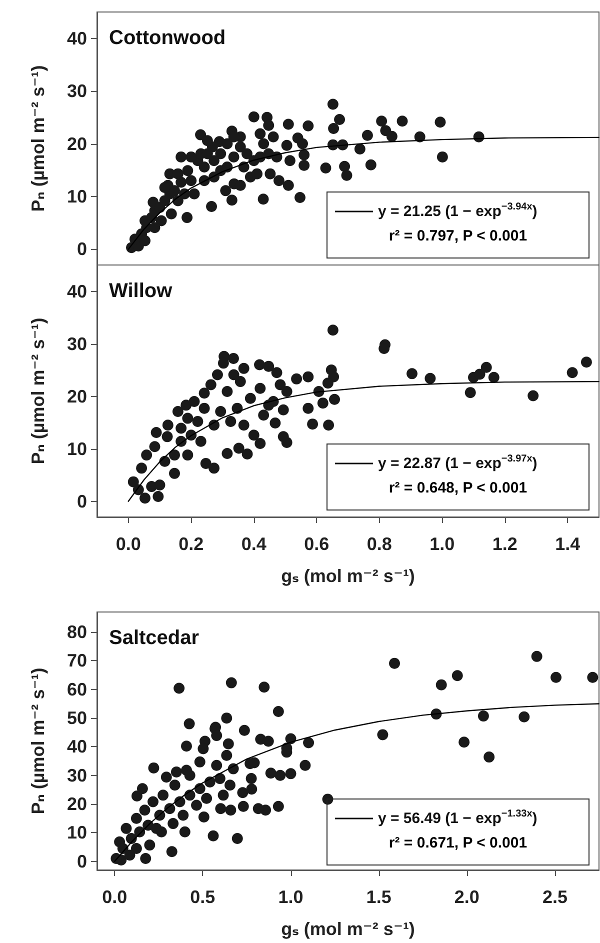  Describe the element at coordinates (141, 291) in the screenshot. I see `text: Willow` at that location.